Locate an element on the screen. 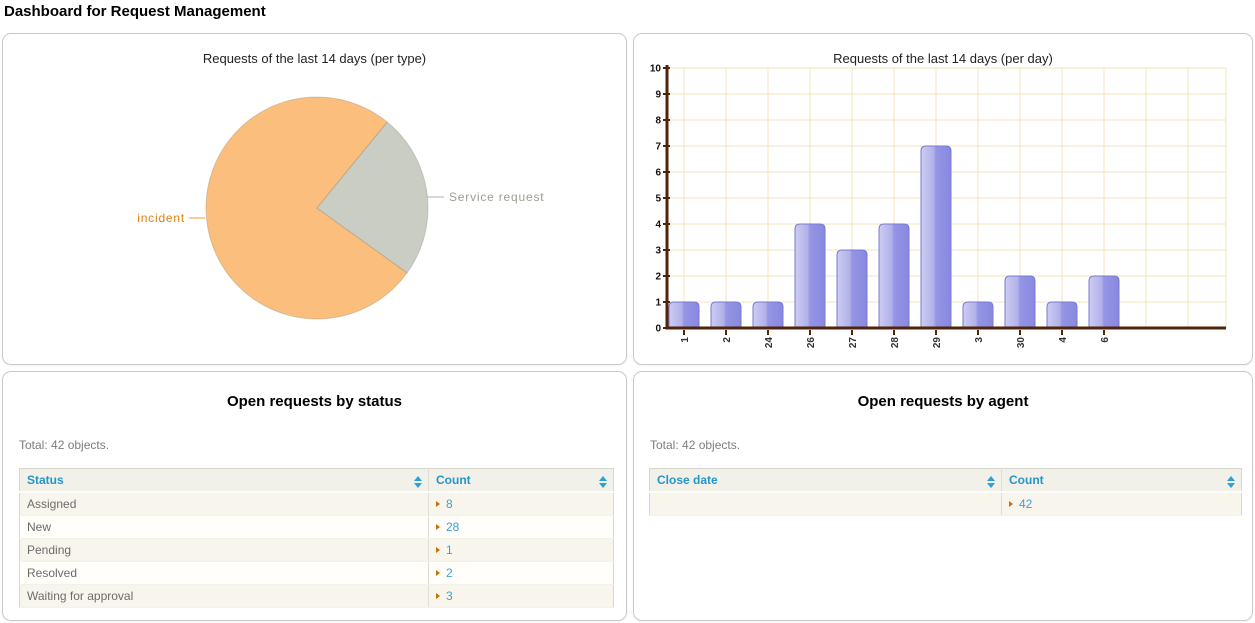 The height and width of the screenshot is (623, 1255). svg-text: 6 is located at coordinates (658, 173).